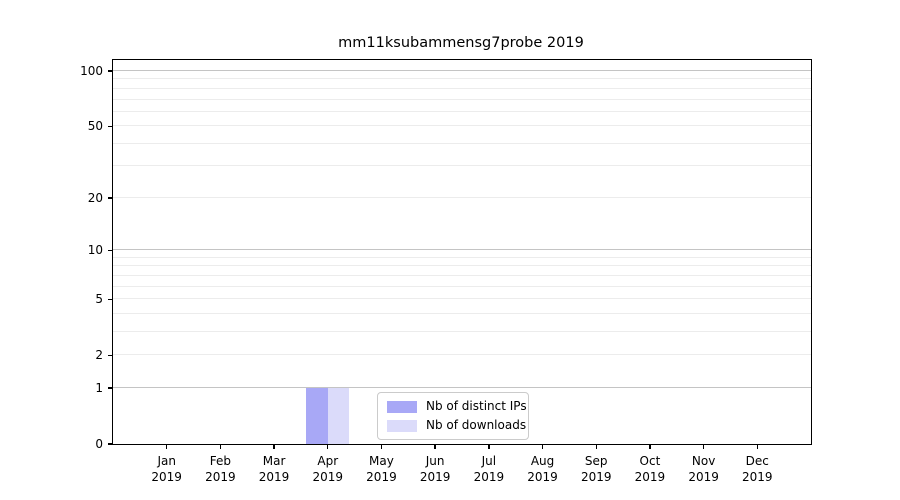 The image size is (900, 500). Describe the element at coordinates (328, 469) in the screenshot. I see `x-tick-label-apr-2019: Apr 2019` at that location.